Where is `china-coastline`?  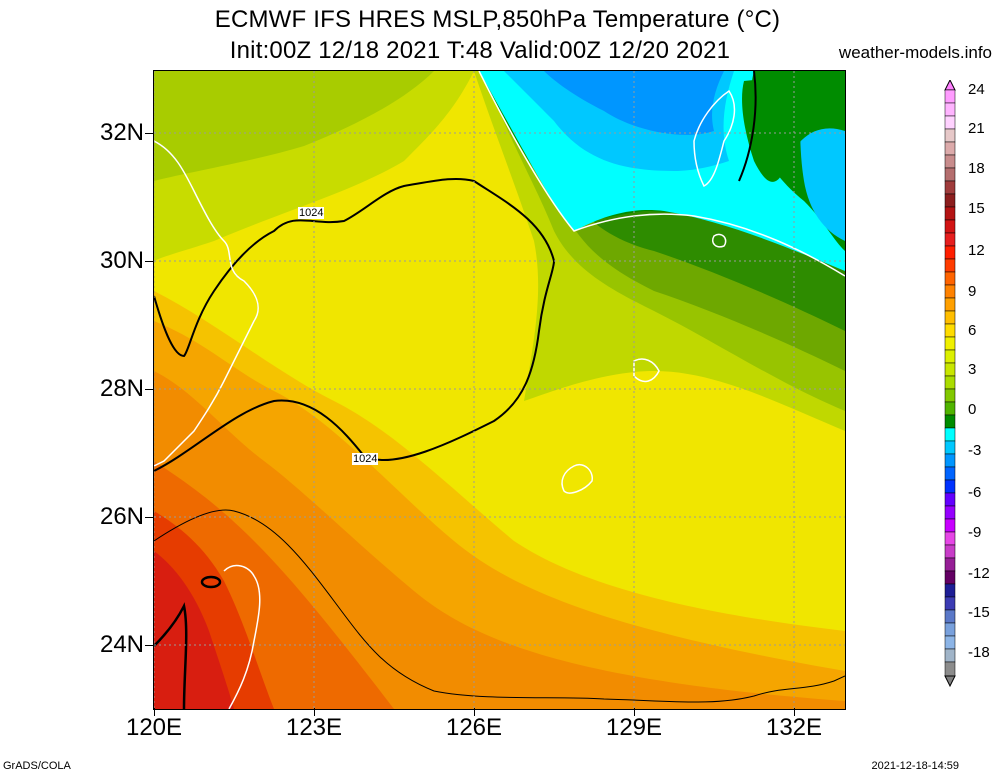 china-coastline is located at coordinates (206, 303).